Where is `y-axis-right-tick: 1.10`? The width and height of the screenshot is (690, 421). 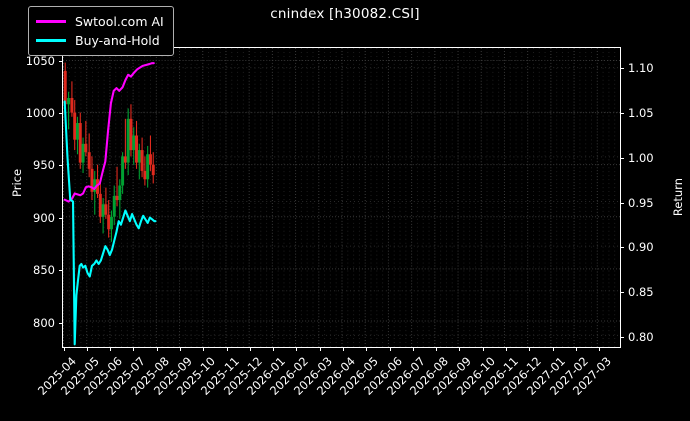
y-axis-right-tick: 1.10 is located at coordinates (637, 68).